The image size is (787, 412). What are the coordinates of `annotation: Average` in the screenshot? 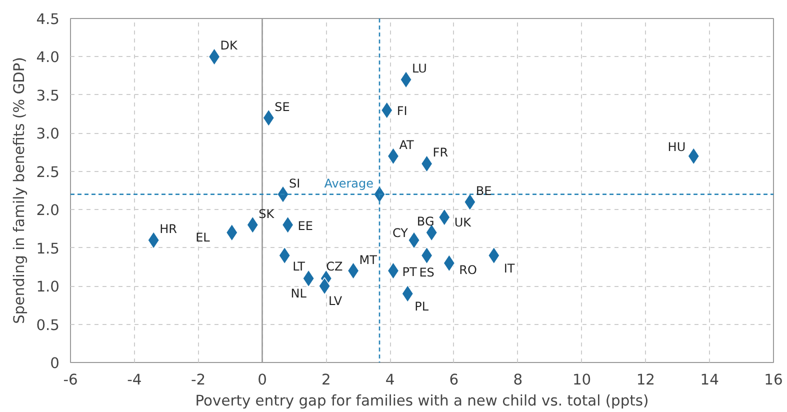 It's located at (349, 183).